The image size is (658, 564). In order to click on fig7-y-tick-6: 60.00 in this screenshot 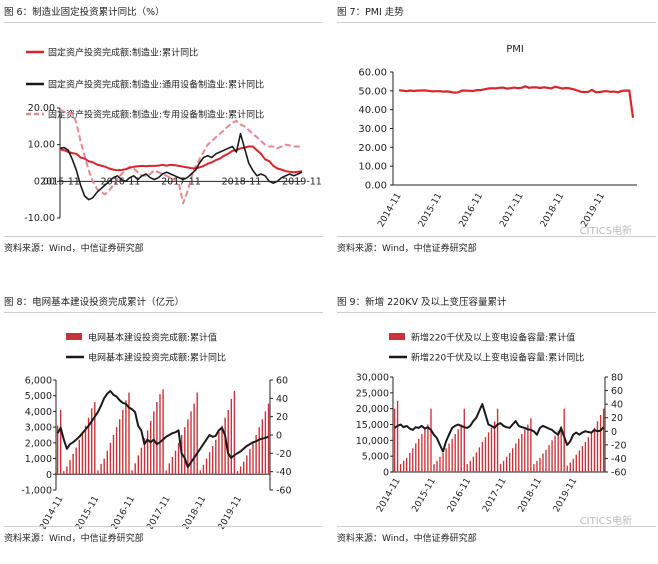, I will do `click(372, 73)`.